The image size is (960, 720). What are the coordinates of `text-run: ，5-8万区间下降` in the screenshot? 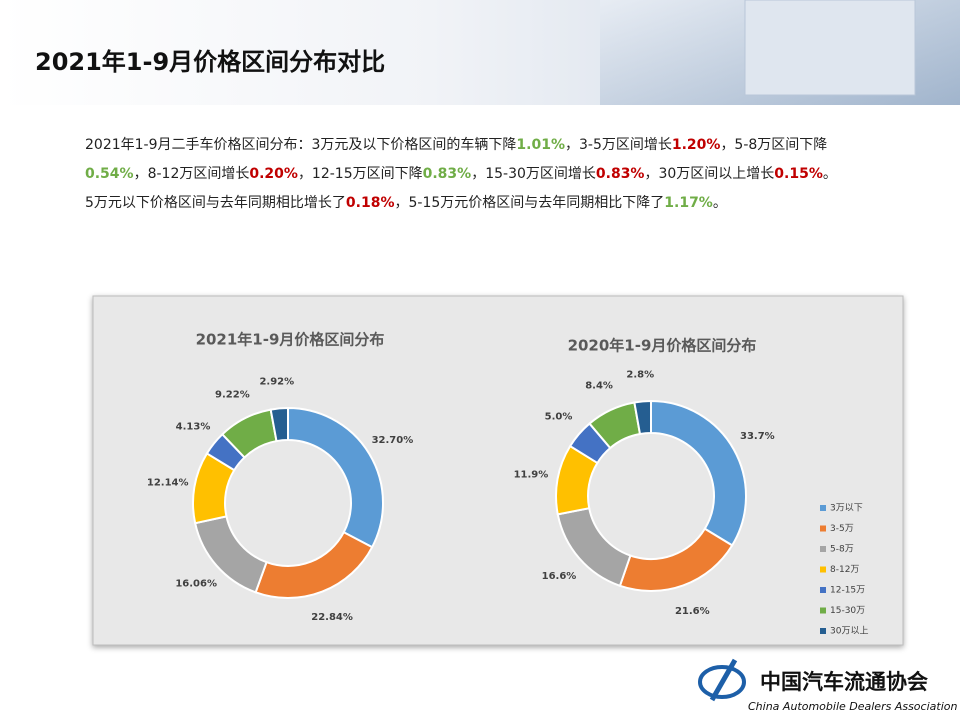 It's located at (774, 145).